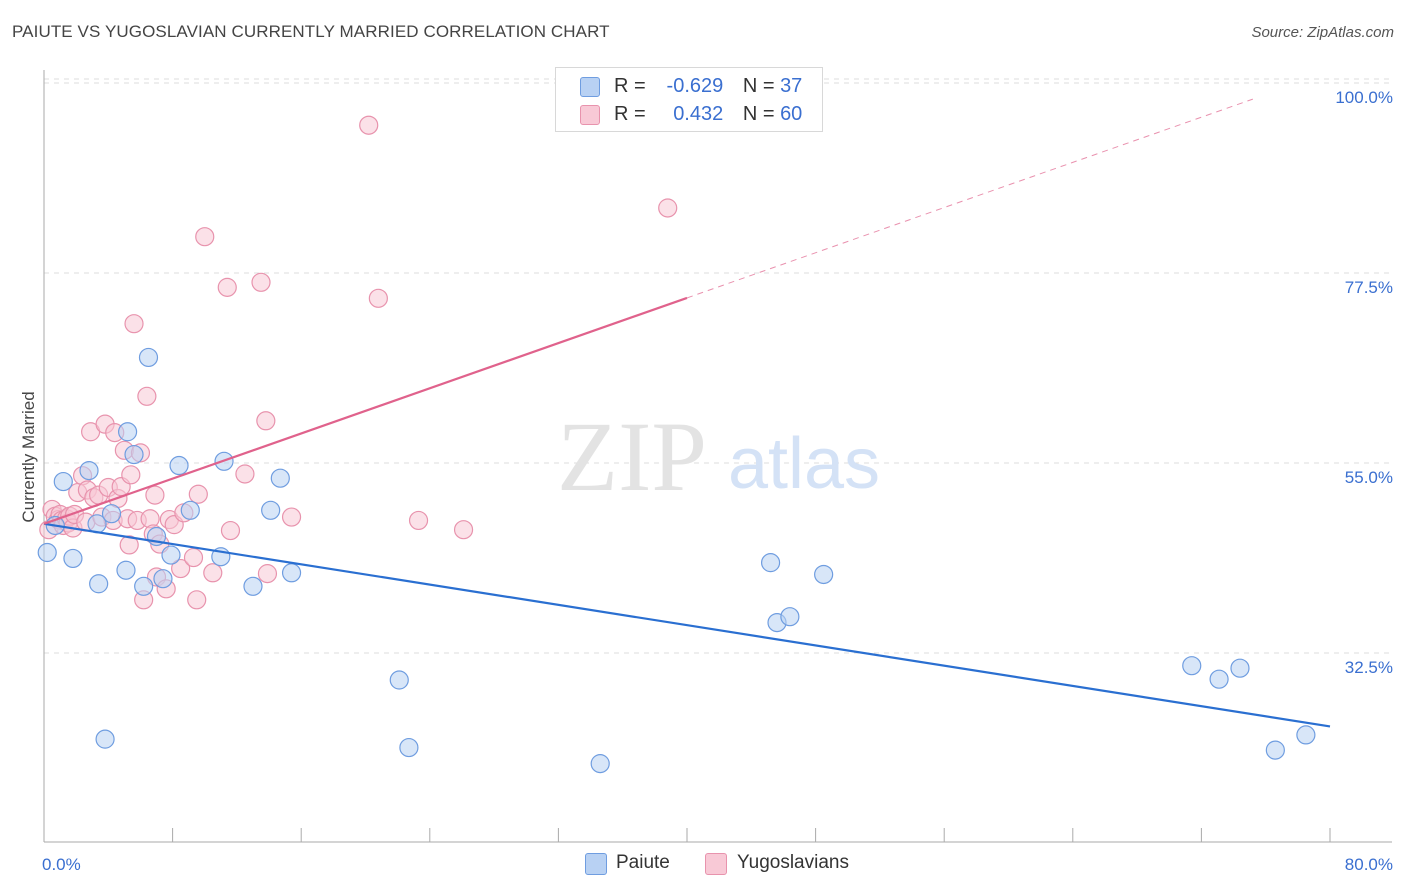 The height and width of the screenshot is (892, 1406). I want to click on stats-legend: R = -0.629 N = 37 R = 0.432 N = 60, so click(689, 99).